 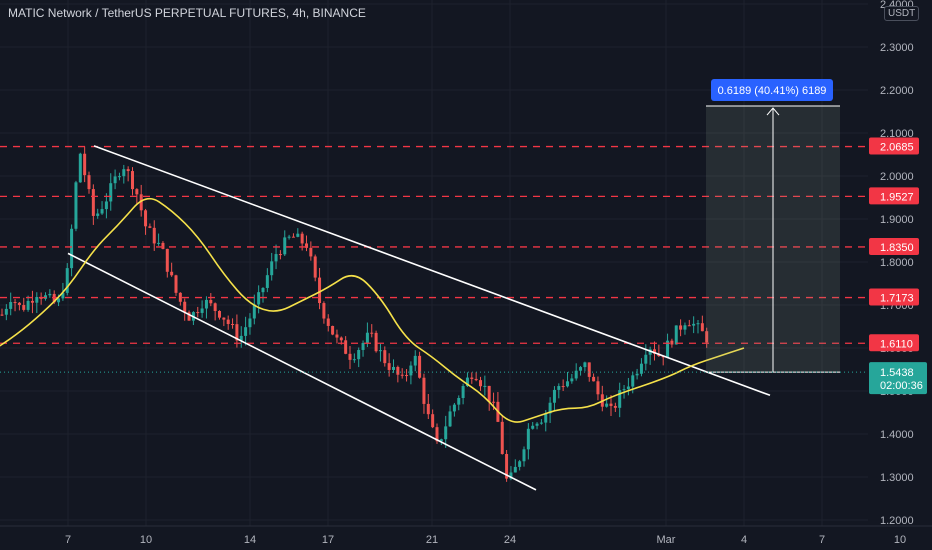 What do you see at coordinates (902, 13) in the screenshot?
I see `currency-badge: USDT` at bounding box center [902, 13].